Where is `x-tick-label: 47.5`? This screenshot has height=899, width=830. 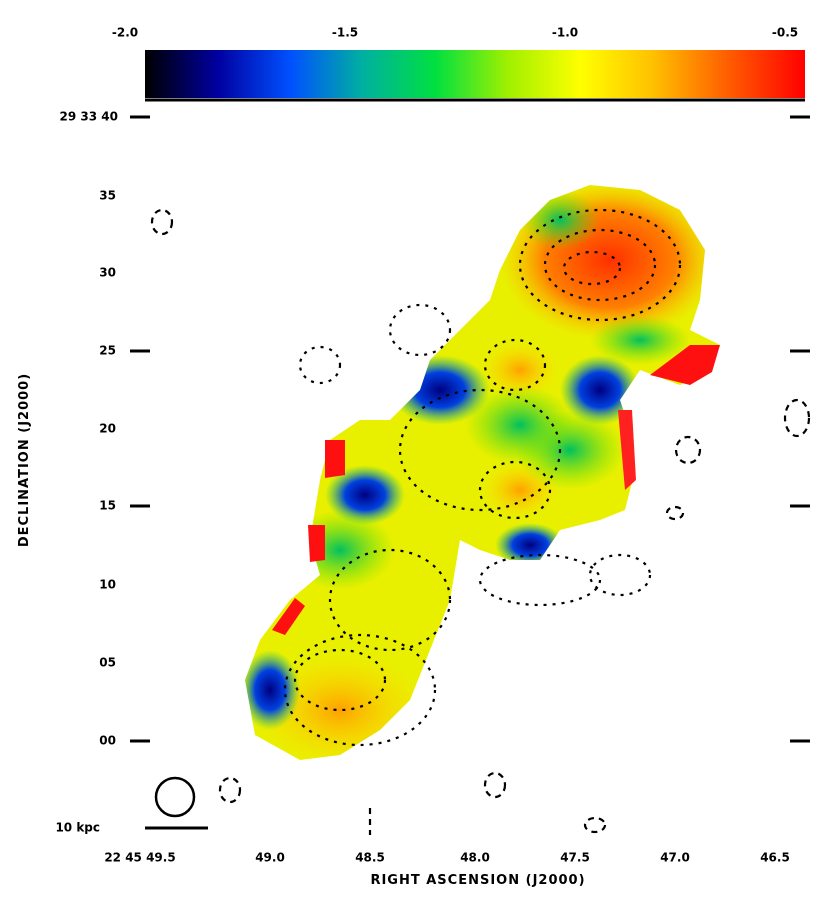
x-tick-label: 47.5 is located at coordinates (575, 858).